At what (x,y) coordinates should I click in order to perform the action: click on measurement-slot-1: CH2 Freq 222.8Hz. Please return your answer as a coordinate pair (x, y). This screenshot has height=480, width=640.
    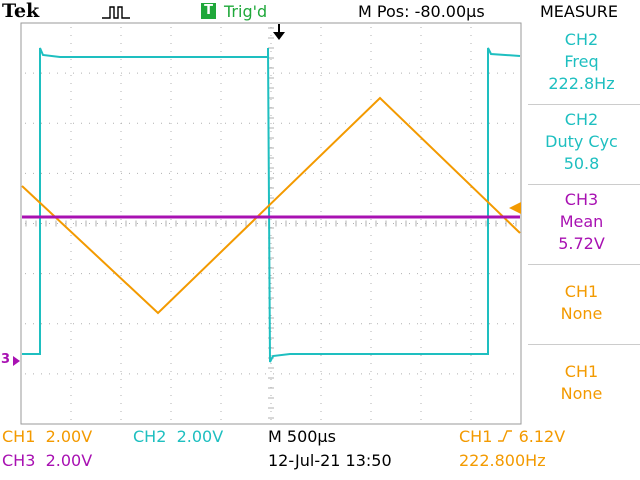
    Looking at the image, I should click on (581, 62).